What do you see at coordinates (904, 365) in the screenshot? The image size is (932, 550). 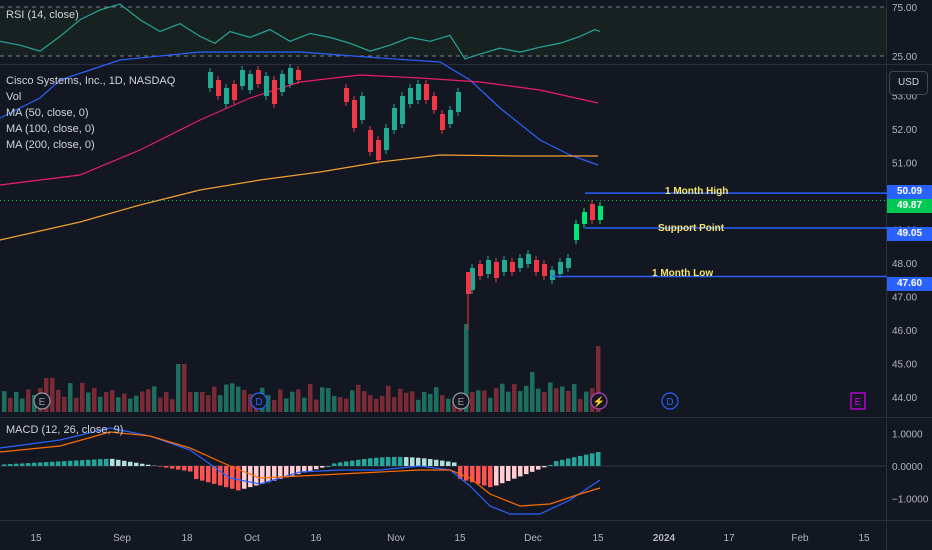 I see `price-tick-label: 45.00` at bounding box center [904, 365].